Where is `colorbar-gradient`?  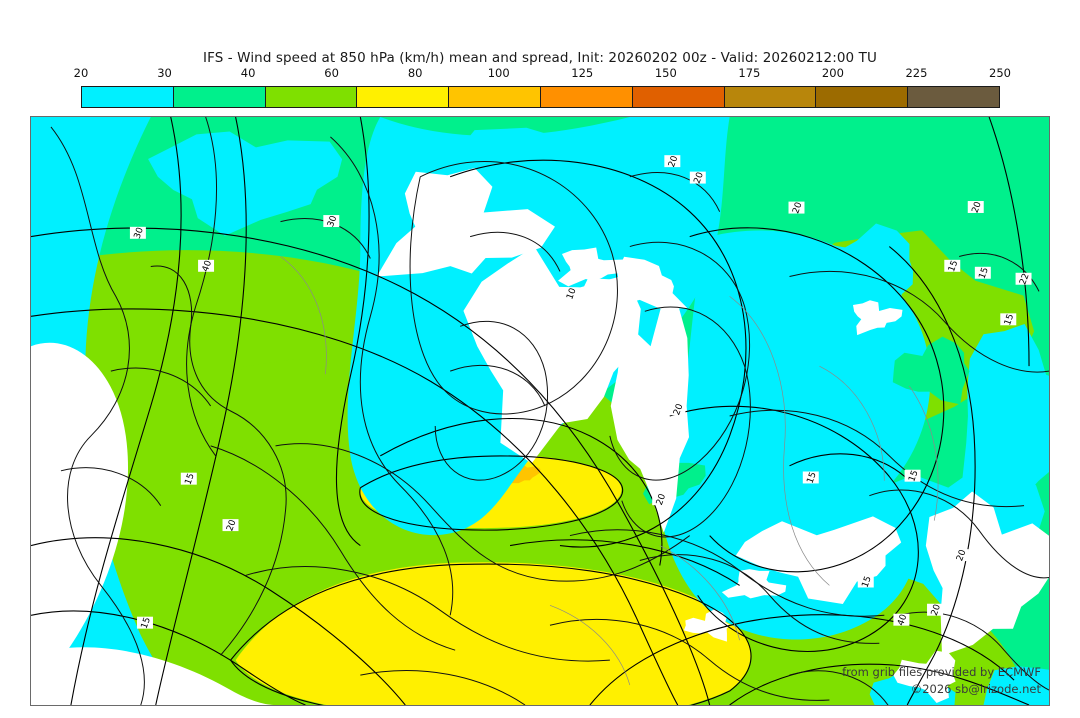 colorbar-gradient is located at coordinates (540, 97).